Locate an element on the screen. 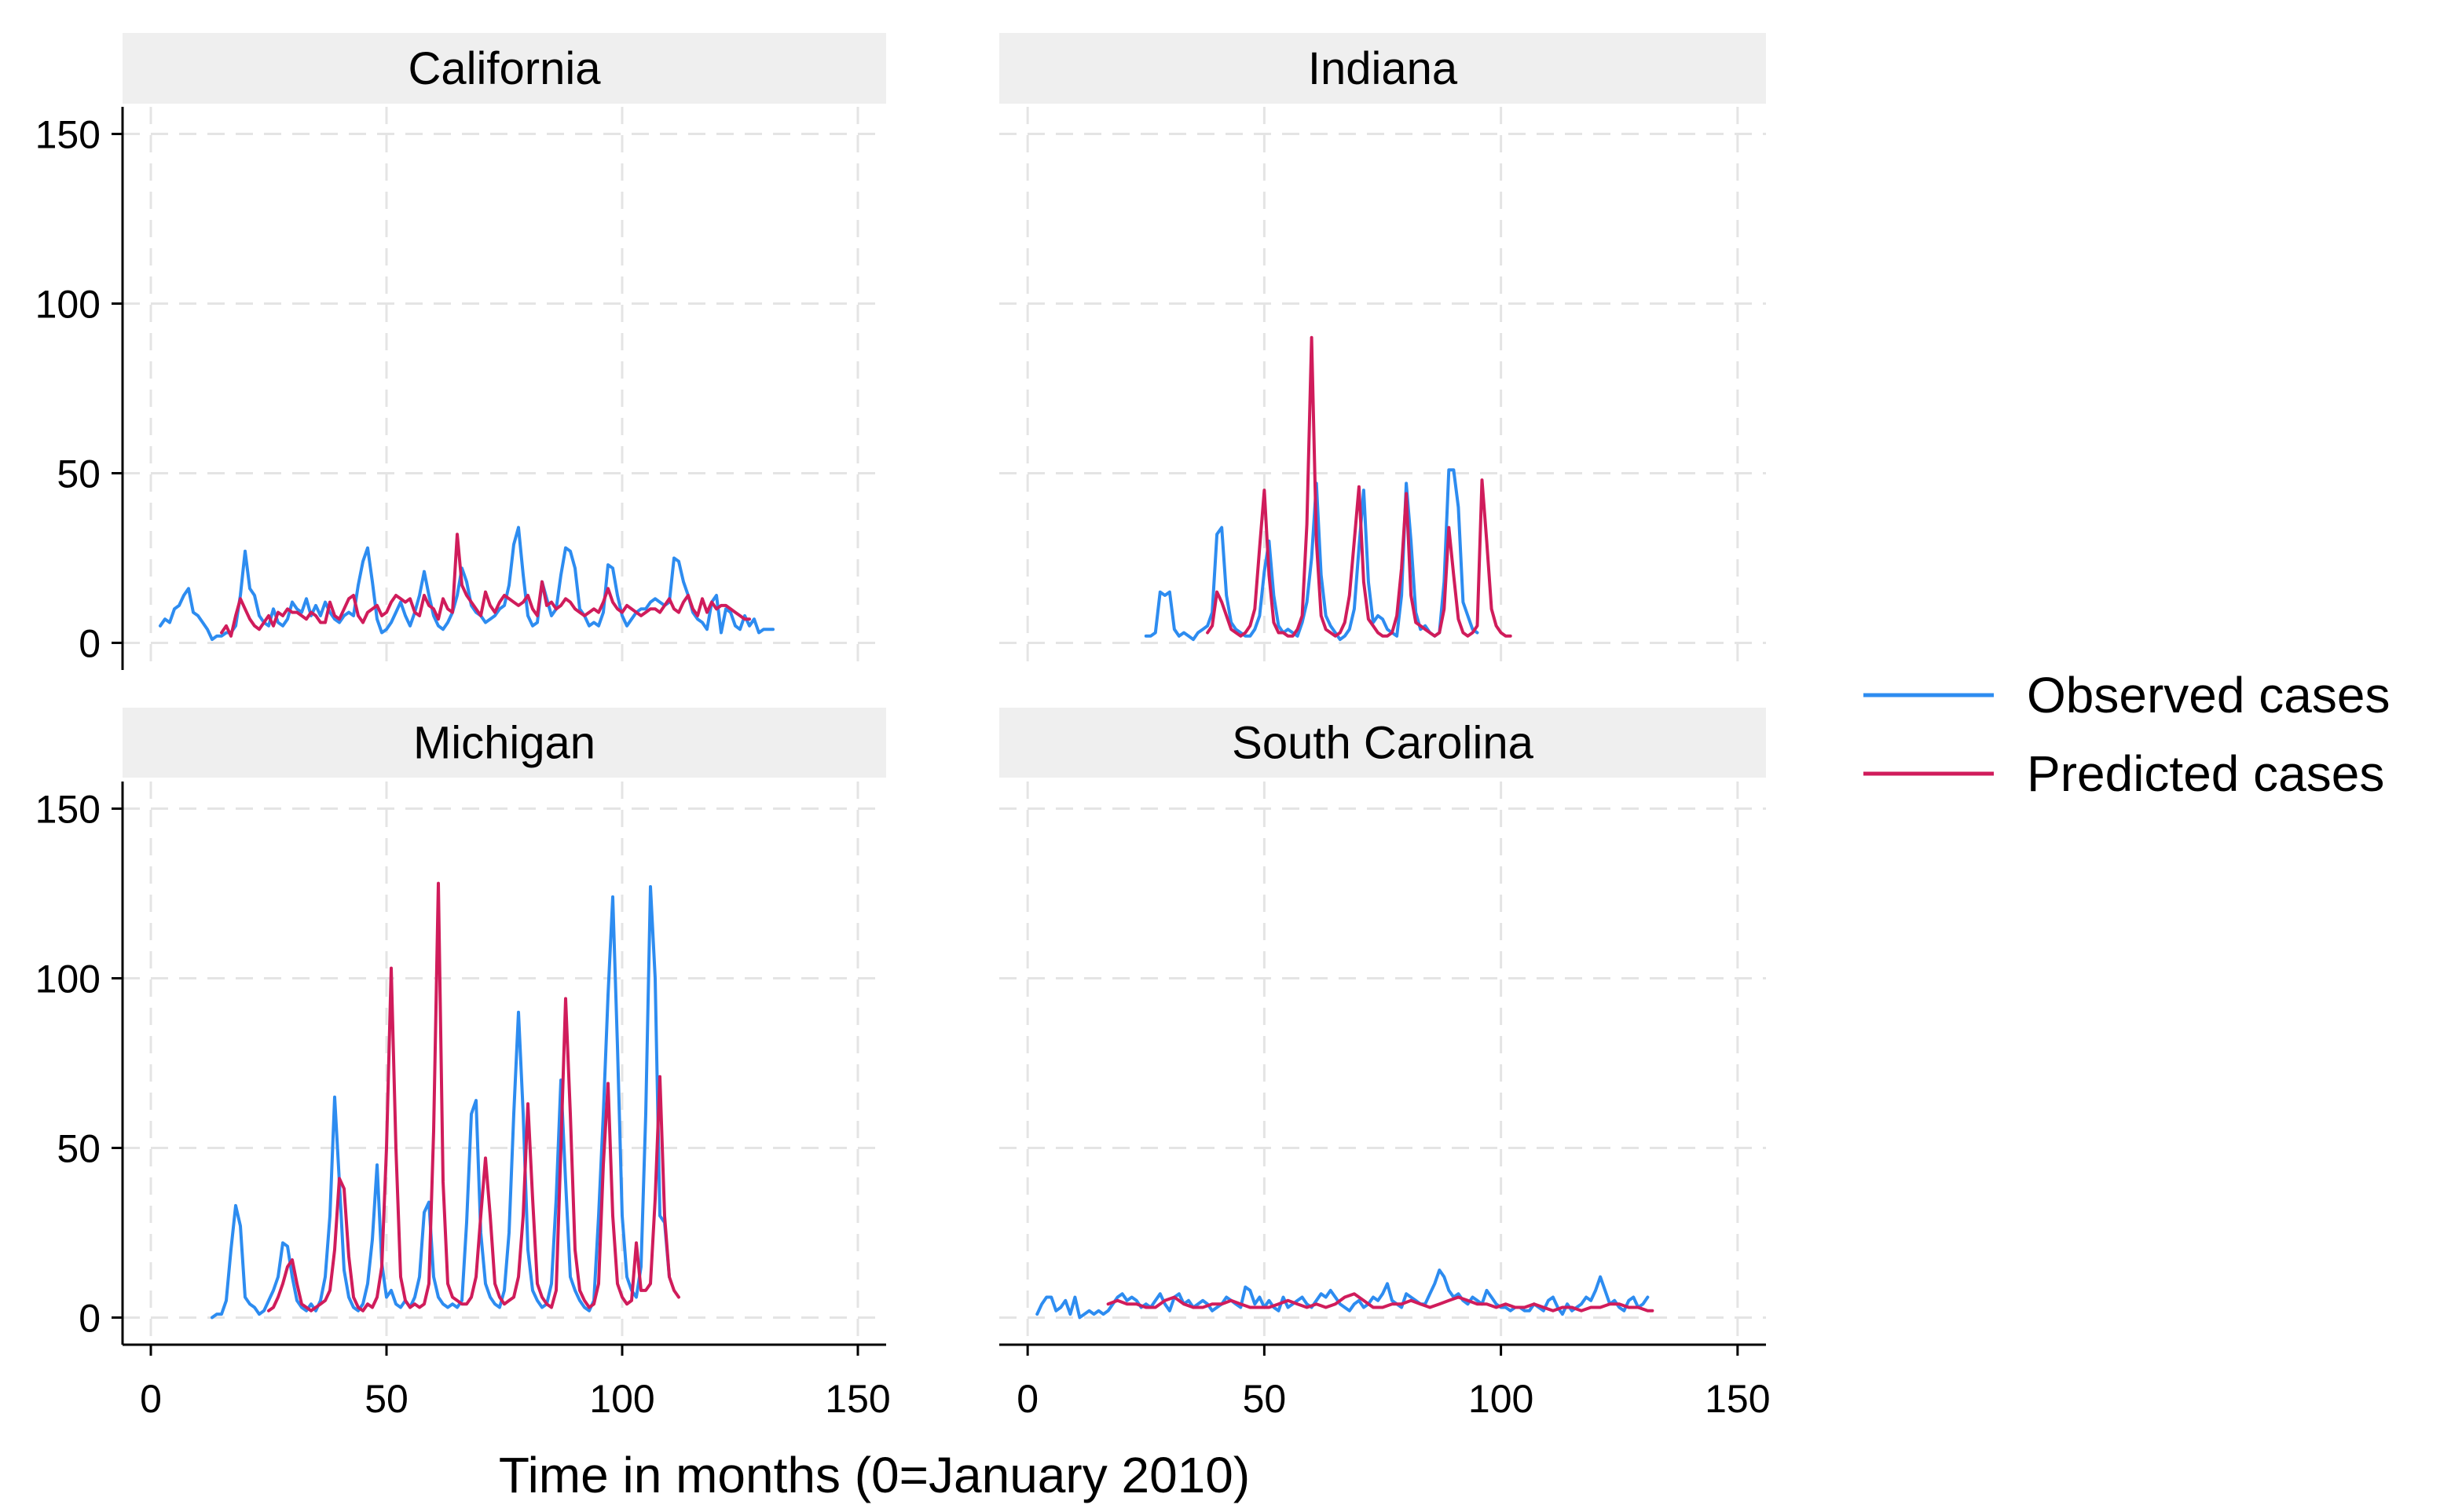 The image size is (2451, 1512). panel-strip-south-carolina is located at coordinates (1382, 743).